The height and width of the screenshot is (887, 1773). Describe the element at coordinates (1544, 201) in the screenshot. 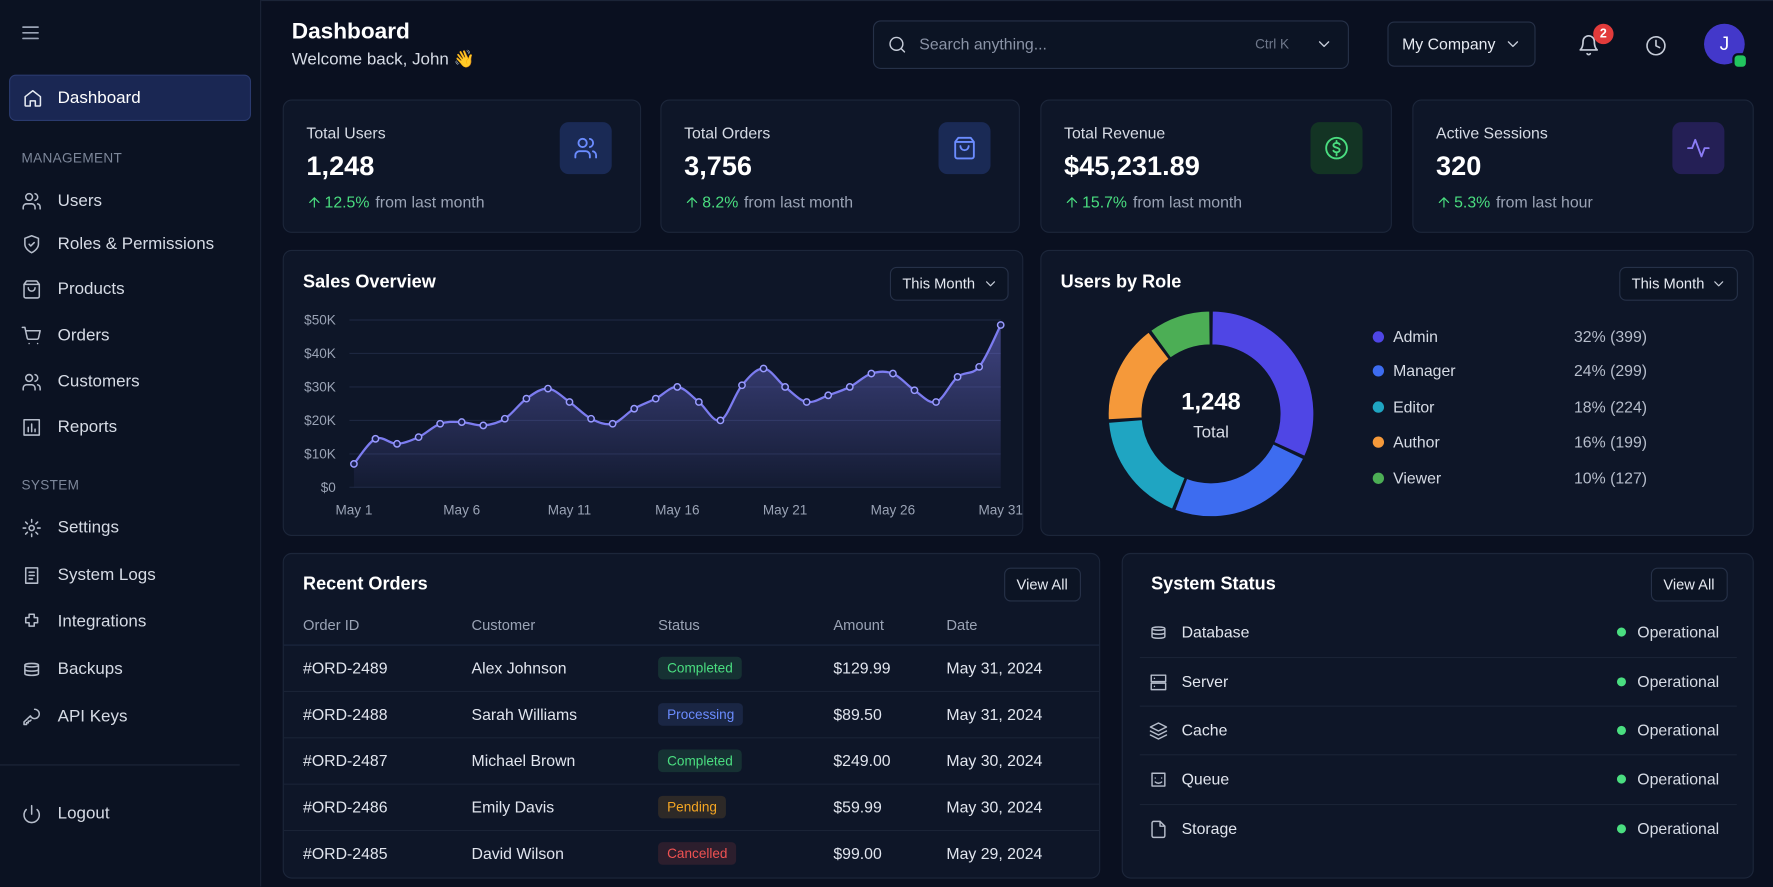

I see `stat-period: from last hour` at that location.